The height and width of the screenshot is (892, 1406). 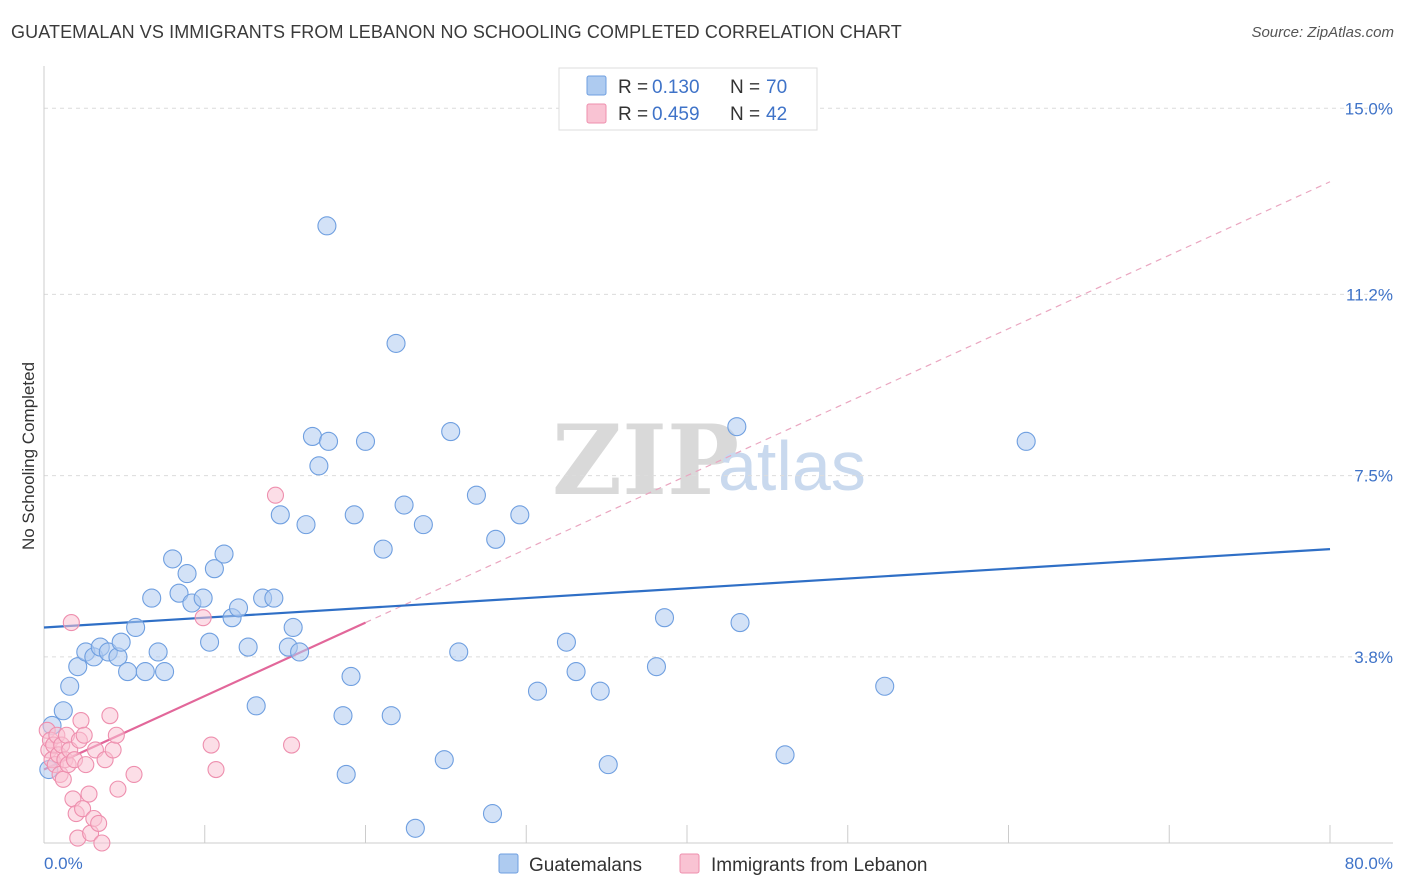 I want to click on y-axis-title: No Schooling Completed, so click(x=28, y=456).